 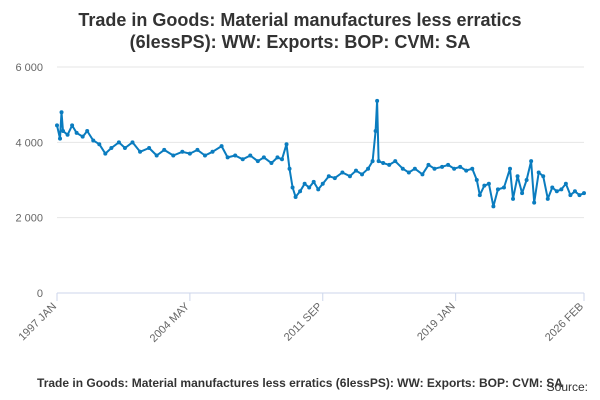 What do you see at coordinates (436, 322) in the screenshot?
I see `x-tick-label: 2019 JAN` at bounding box center [436, 322].